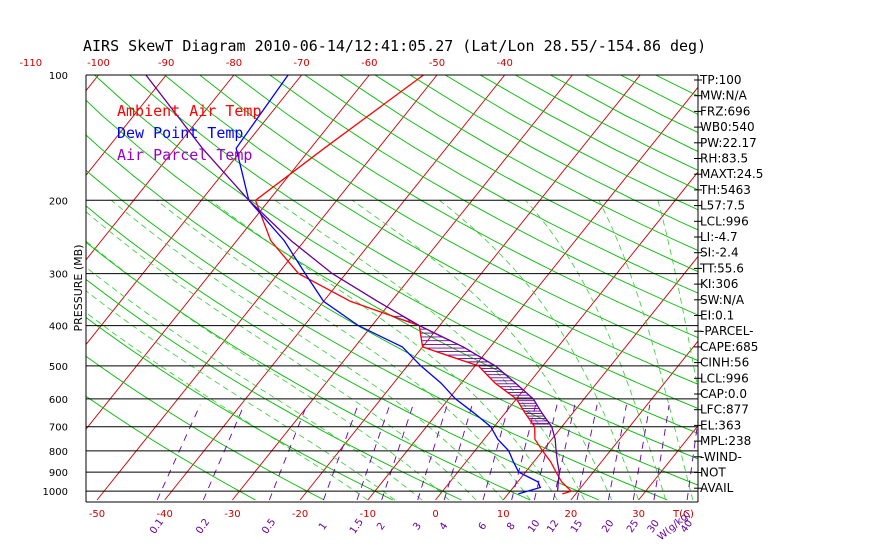  Describe the element at coordinates (381, 527) in the screenshot. I see `mixing-ratio-label: 2` at that location.